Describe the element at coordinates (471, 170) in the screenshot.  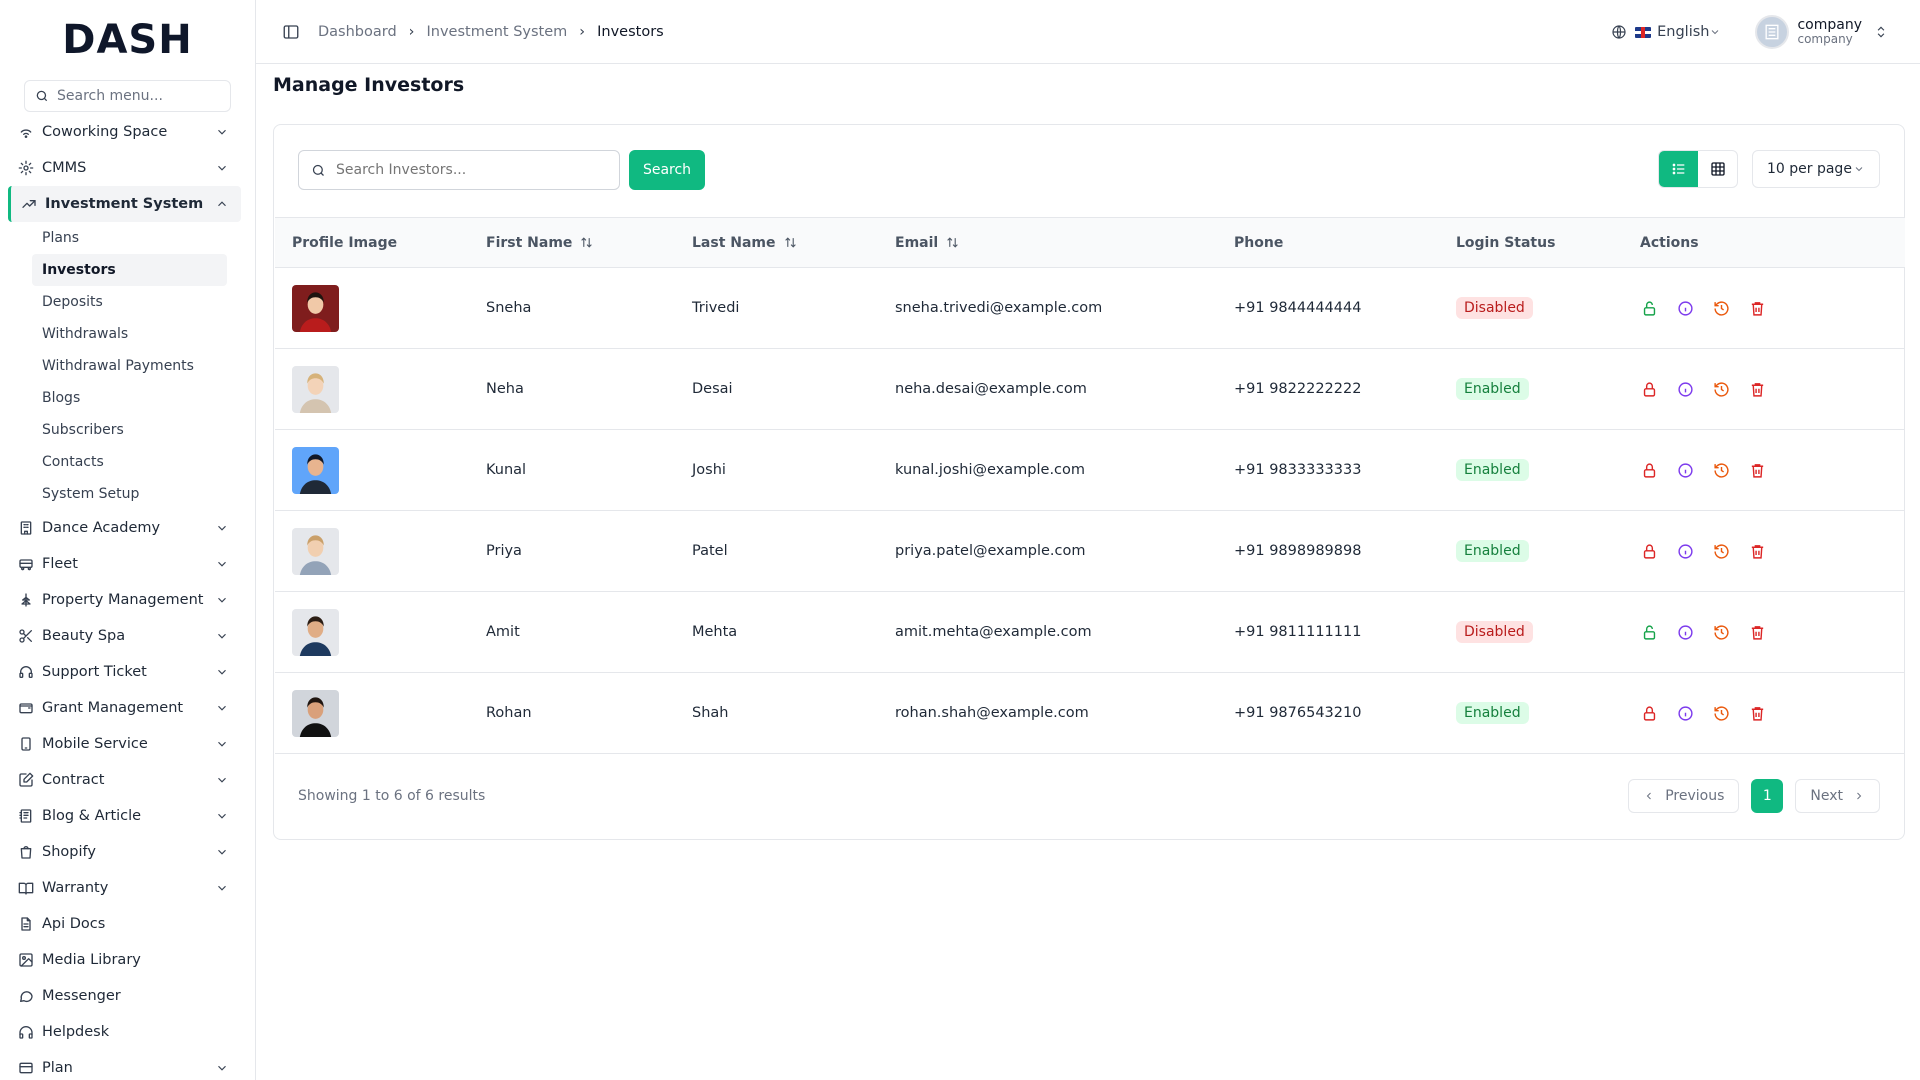
I see `investor-search-input` at that location.